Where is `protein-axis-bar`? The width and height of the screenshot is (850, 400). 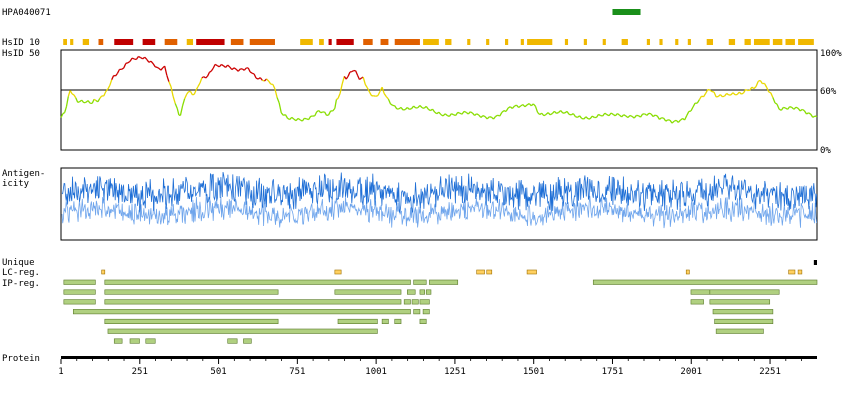
protein-axis-bar is located at coordinates (439, 357).